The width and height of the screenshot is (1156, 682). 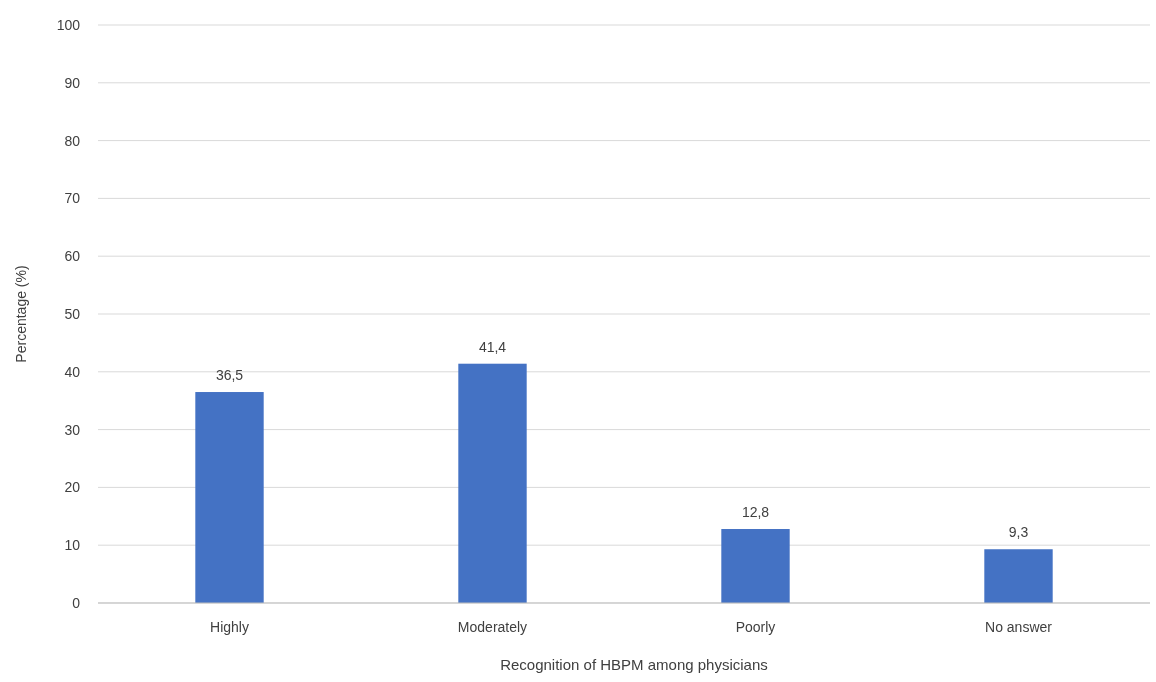 What do you see at coordinates (76, 602) in the screenshot?
I see `y-tick-label: 0` at bounding box center [76, 602].